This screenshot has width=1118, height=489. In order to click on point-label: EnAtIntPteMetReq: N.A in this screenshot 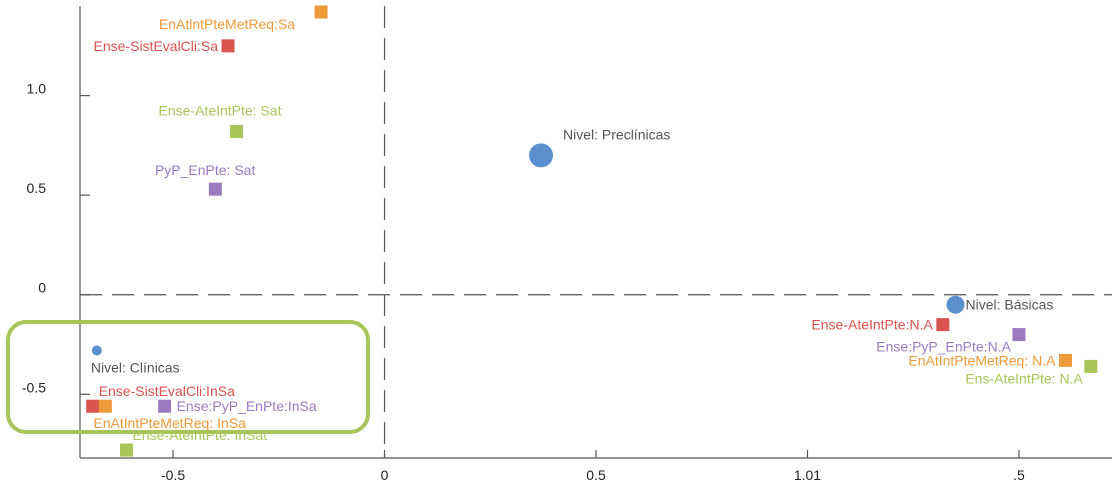, I will do `click(982, 360)`.